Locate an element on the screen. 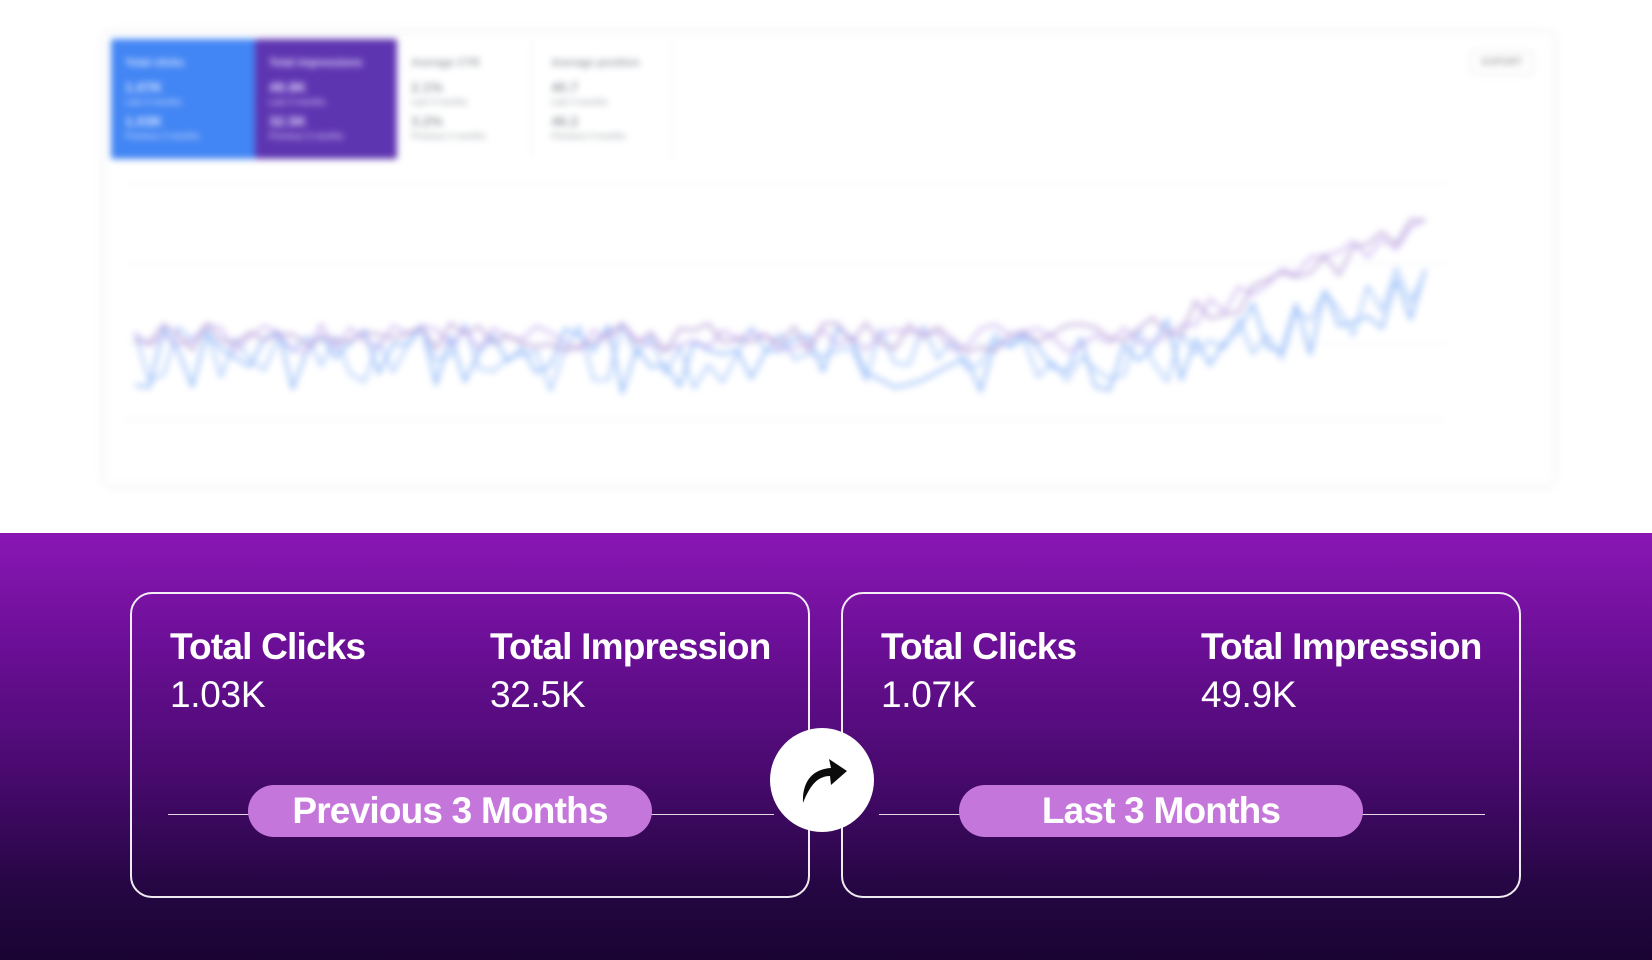 The height and width of the screenshot is (960, 1652). export-button: EXPORT is located at coordinates (1502, 63).